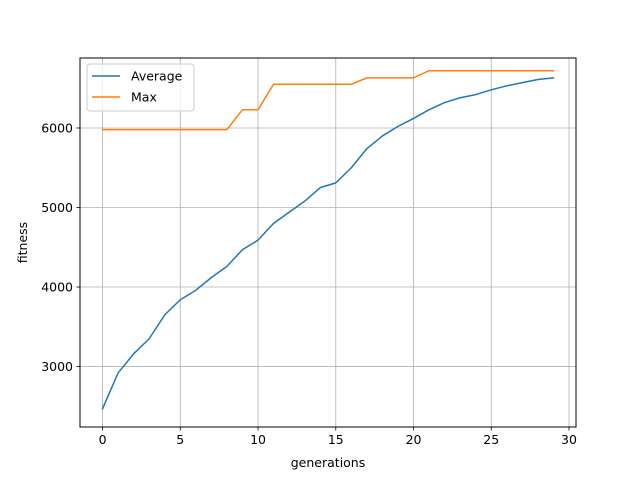  What do you see at coordinates (157, 76) in the screenshot?
I see `legend-label-average: Average` at bounding box center [157, 76].